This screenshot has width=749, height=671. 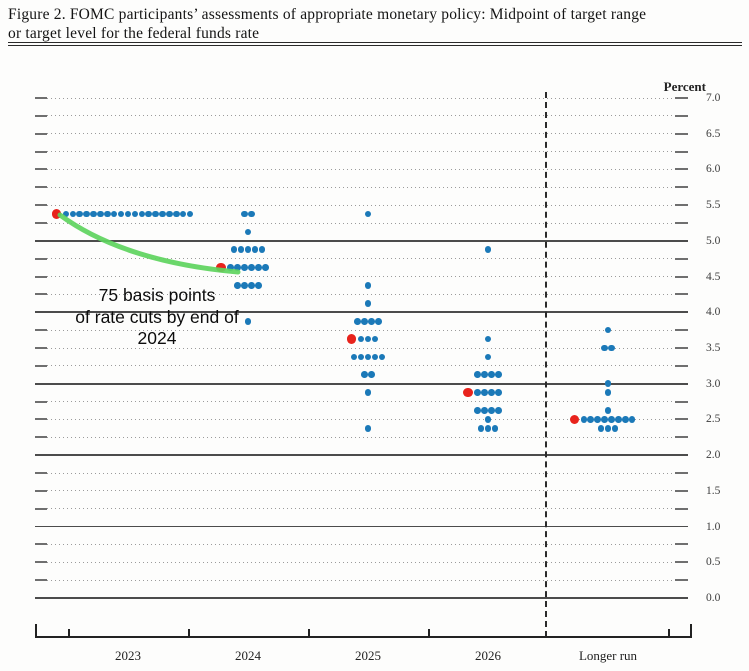 I want to click on y-axis-unit-label: Percent, so click(x=684, y=86).